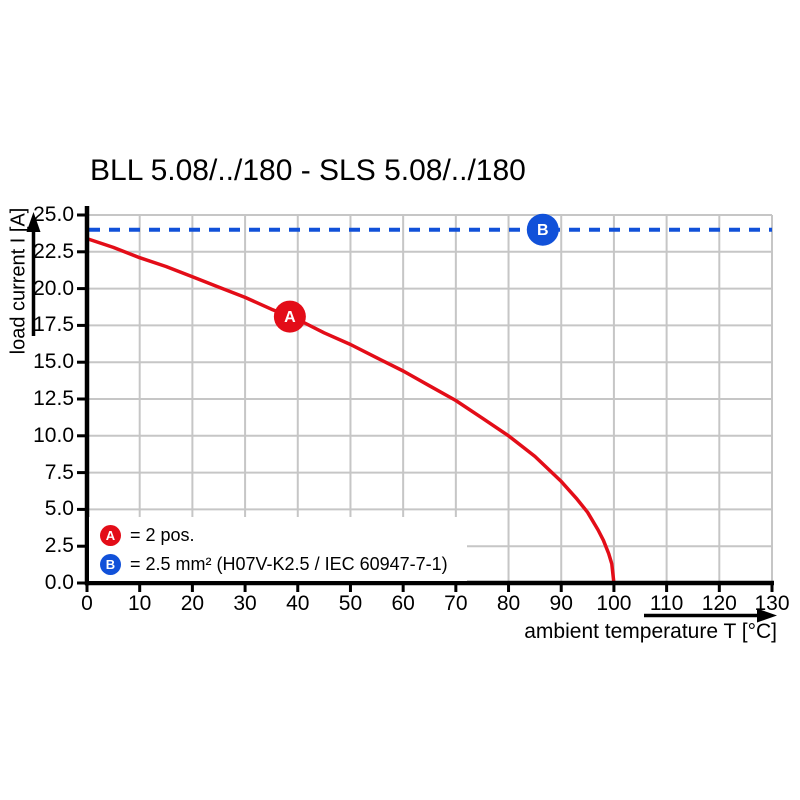  I want to click on x-axis-arrow-head, so click(767, 615).